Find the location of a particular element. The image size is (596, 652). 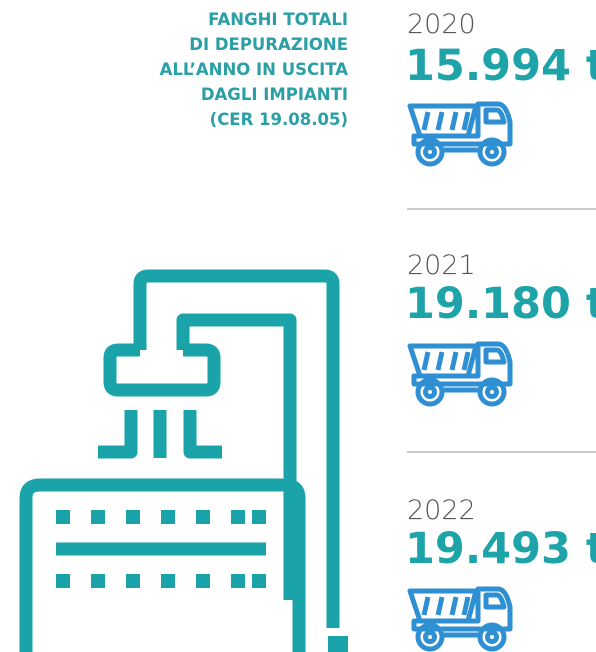

title-line: FANGHI TOTALI is located at coordinates (278, 19).